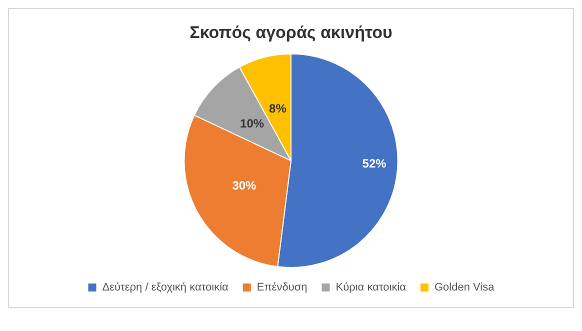 Image resolution: width=582 pixels, height=331 pixels. Describe the element at coordinates (291, 32) in the screenshot. I see `chart-title: Σκοπός αγοράς ακινήτου` at that location.